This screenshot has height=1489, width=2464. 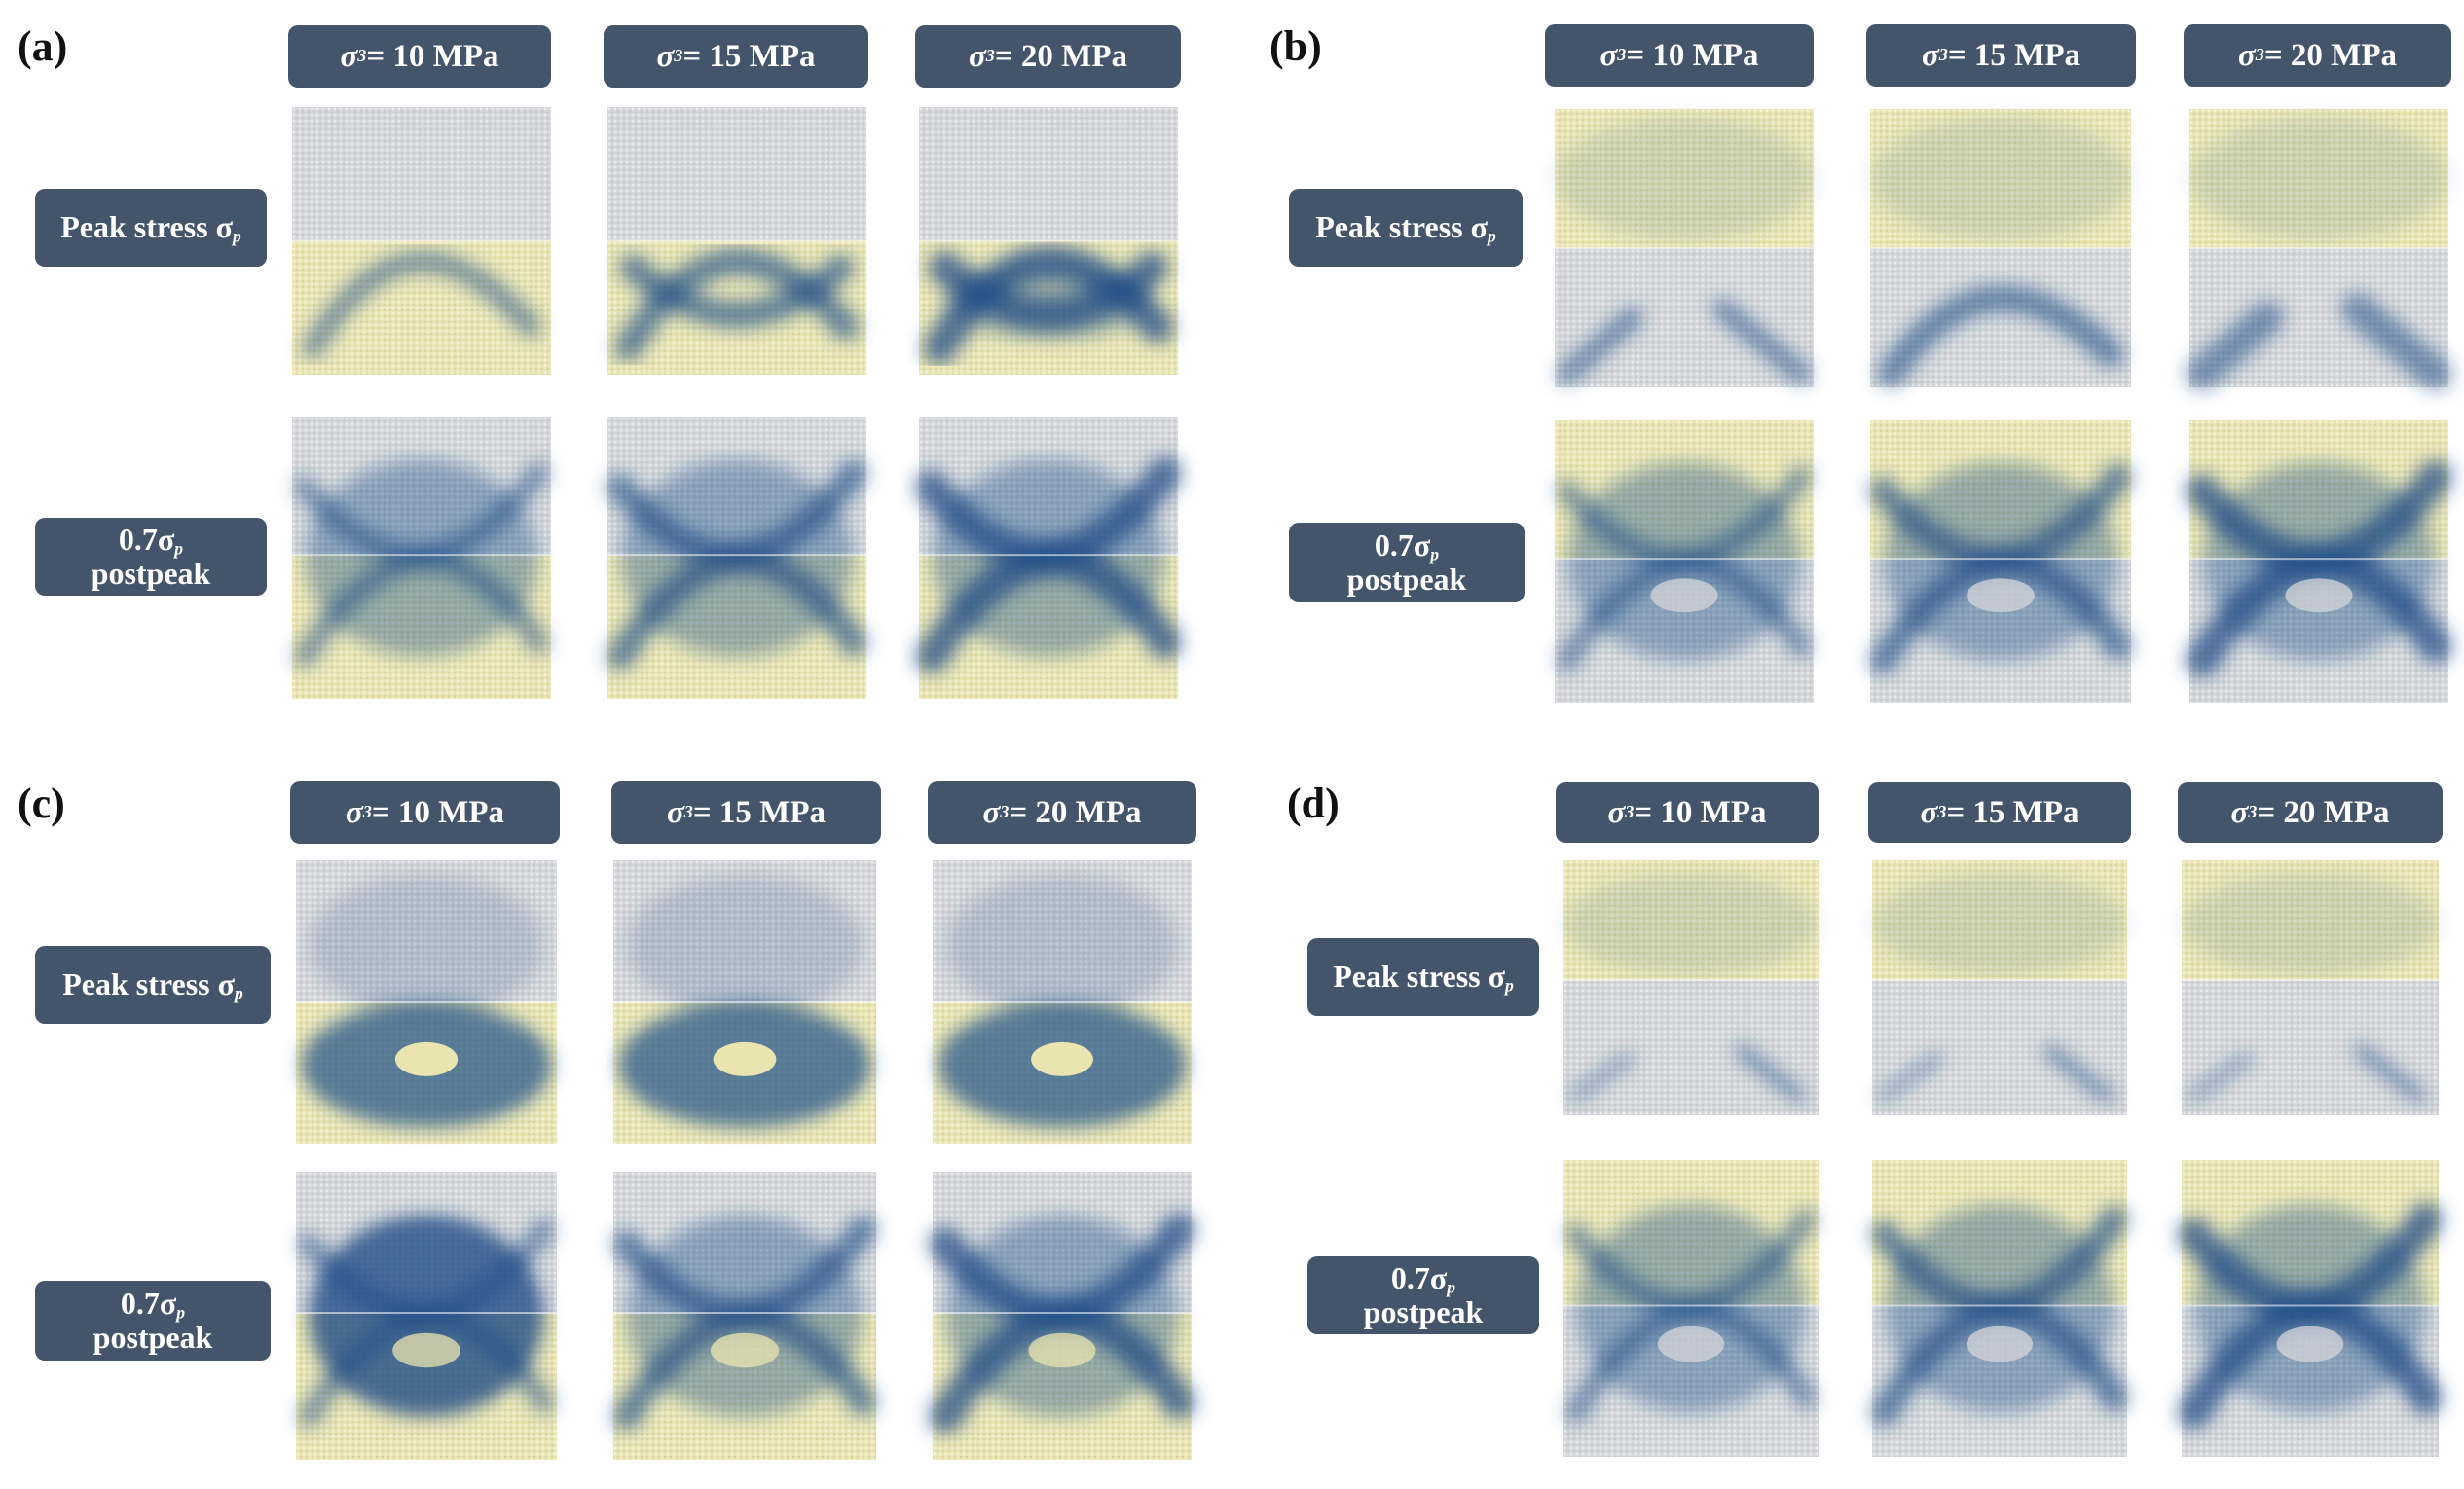 I want to click on panel-label: (b), so click(x=1296, y=46).